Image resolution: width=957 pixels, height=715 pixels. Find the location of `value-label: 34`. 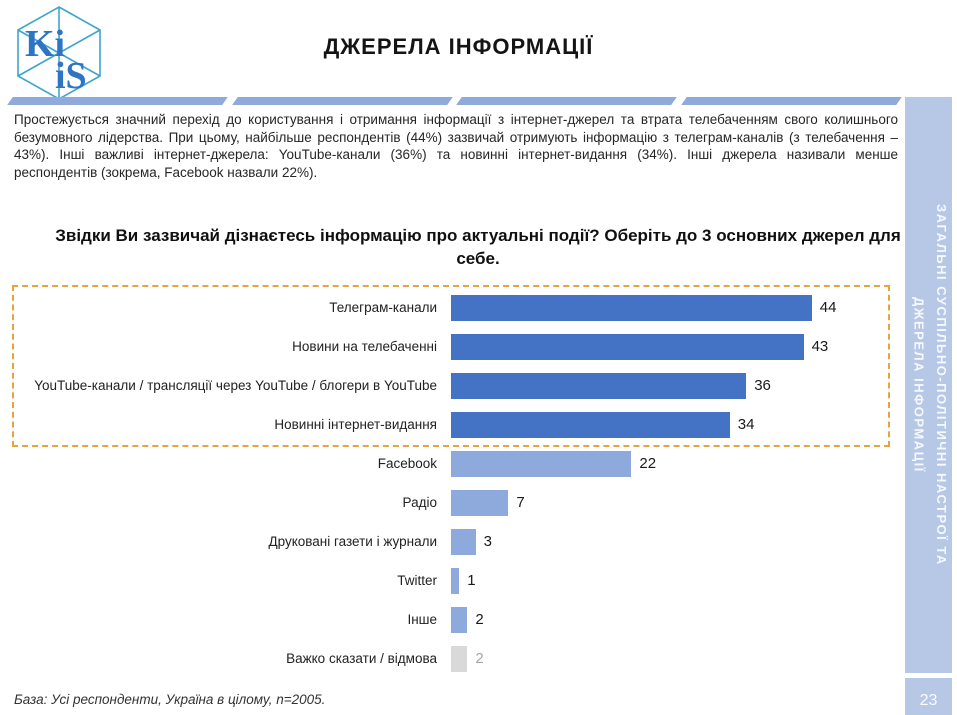

value-label: 34 is located at coordinates (746, 424).